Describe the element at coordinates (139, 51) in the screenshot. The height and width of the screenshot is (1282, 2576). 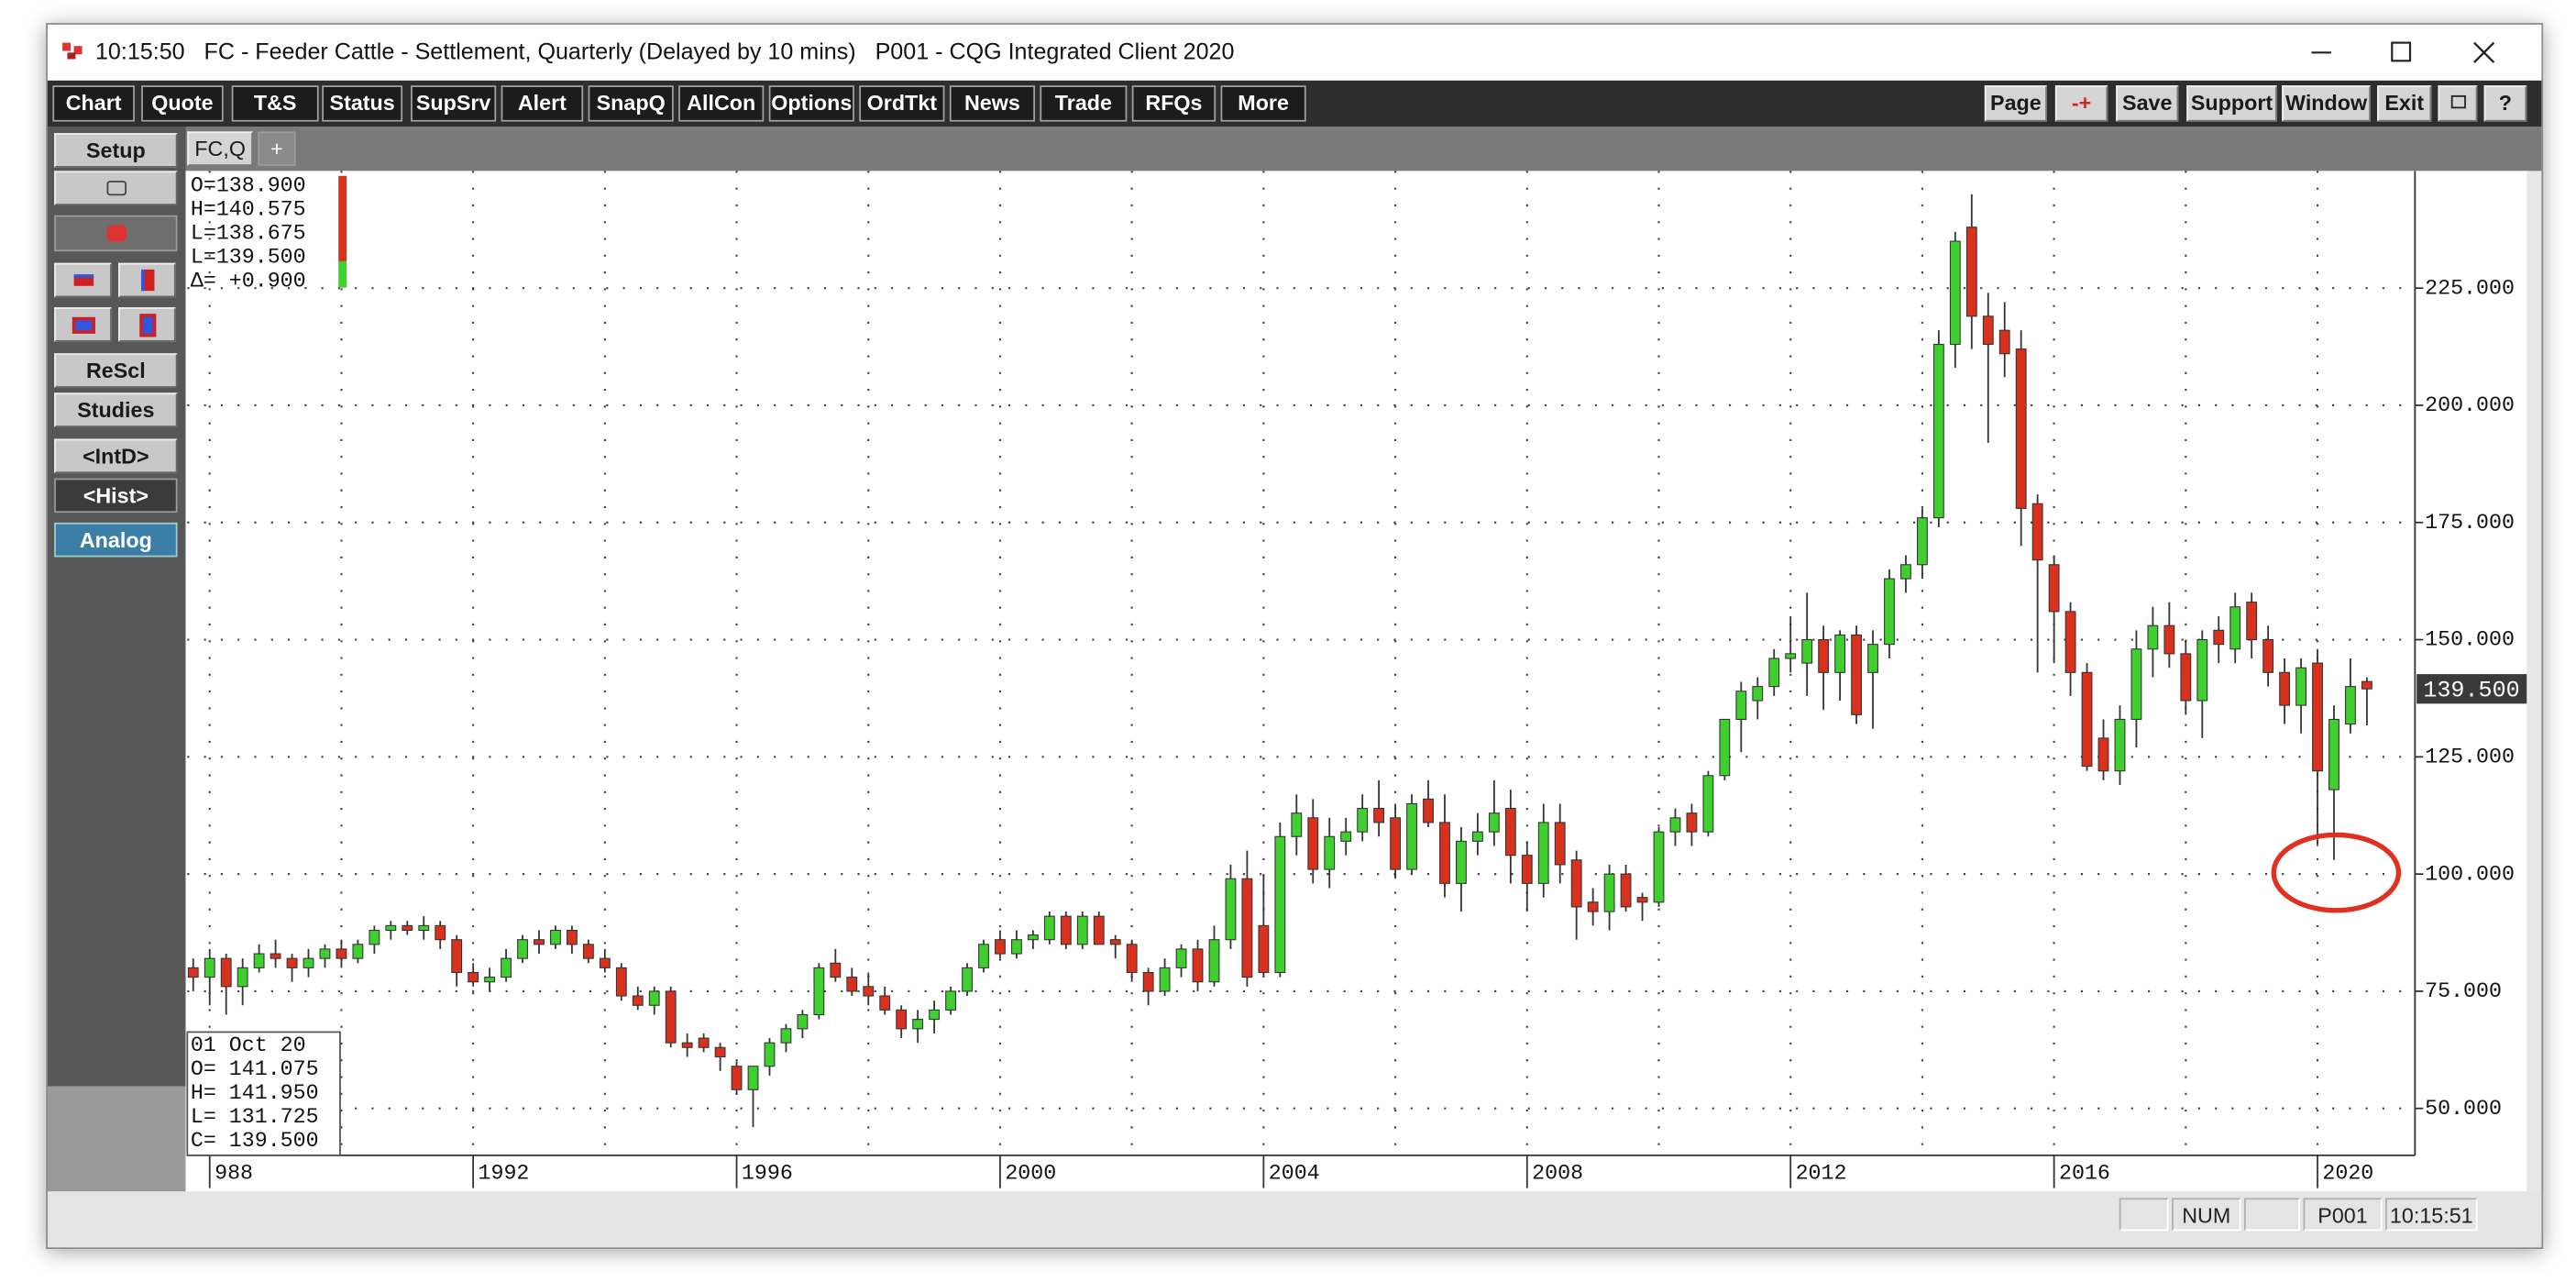
I see `title-time: 10:15:50` at that location.